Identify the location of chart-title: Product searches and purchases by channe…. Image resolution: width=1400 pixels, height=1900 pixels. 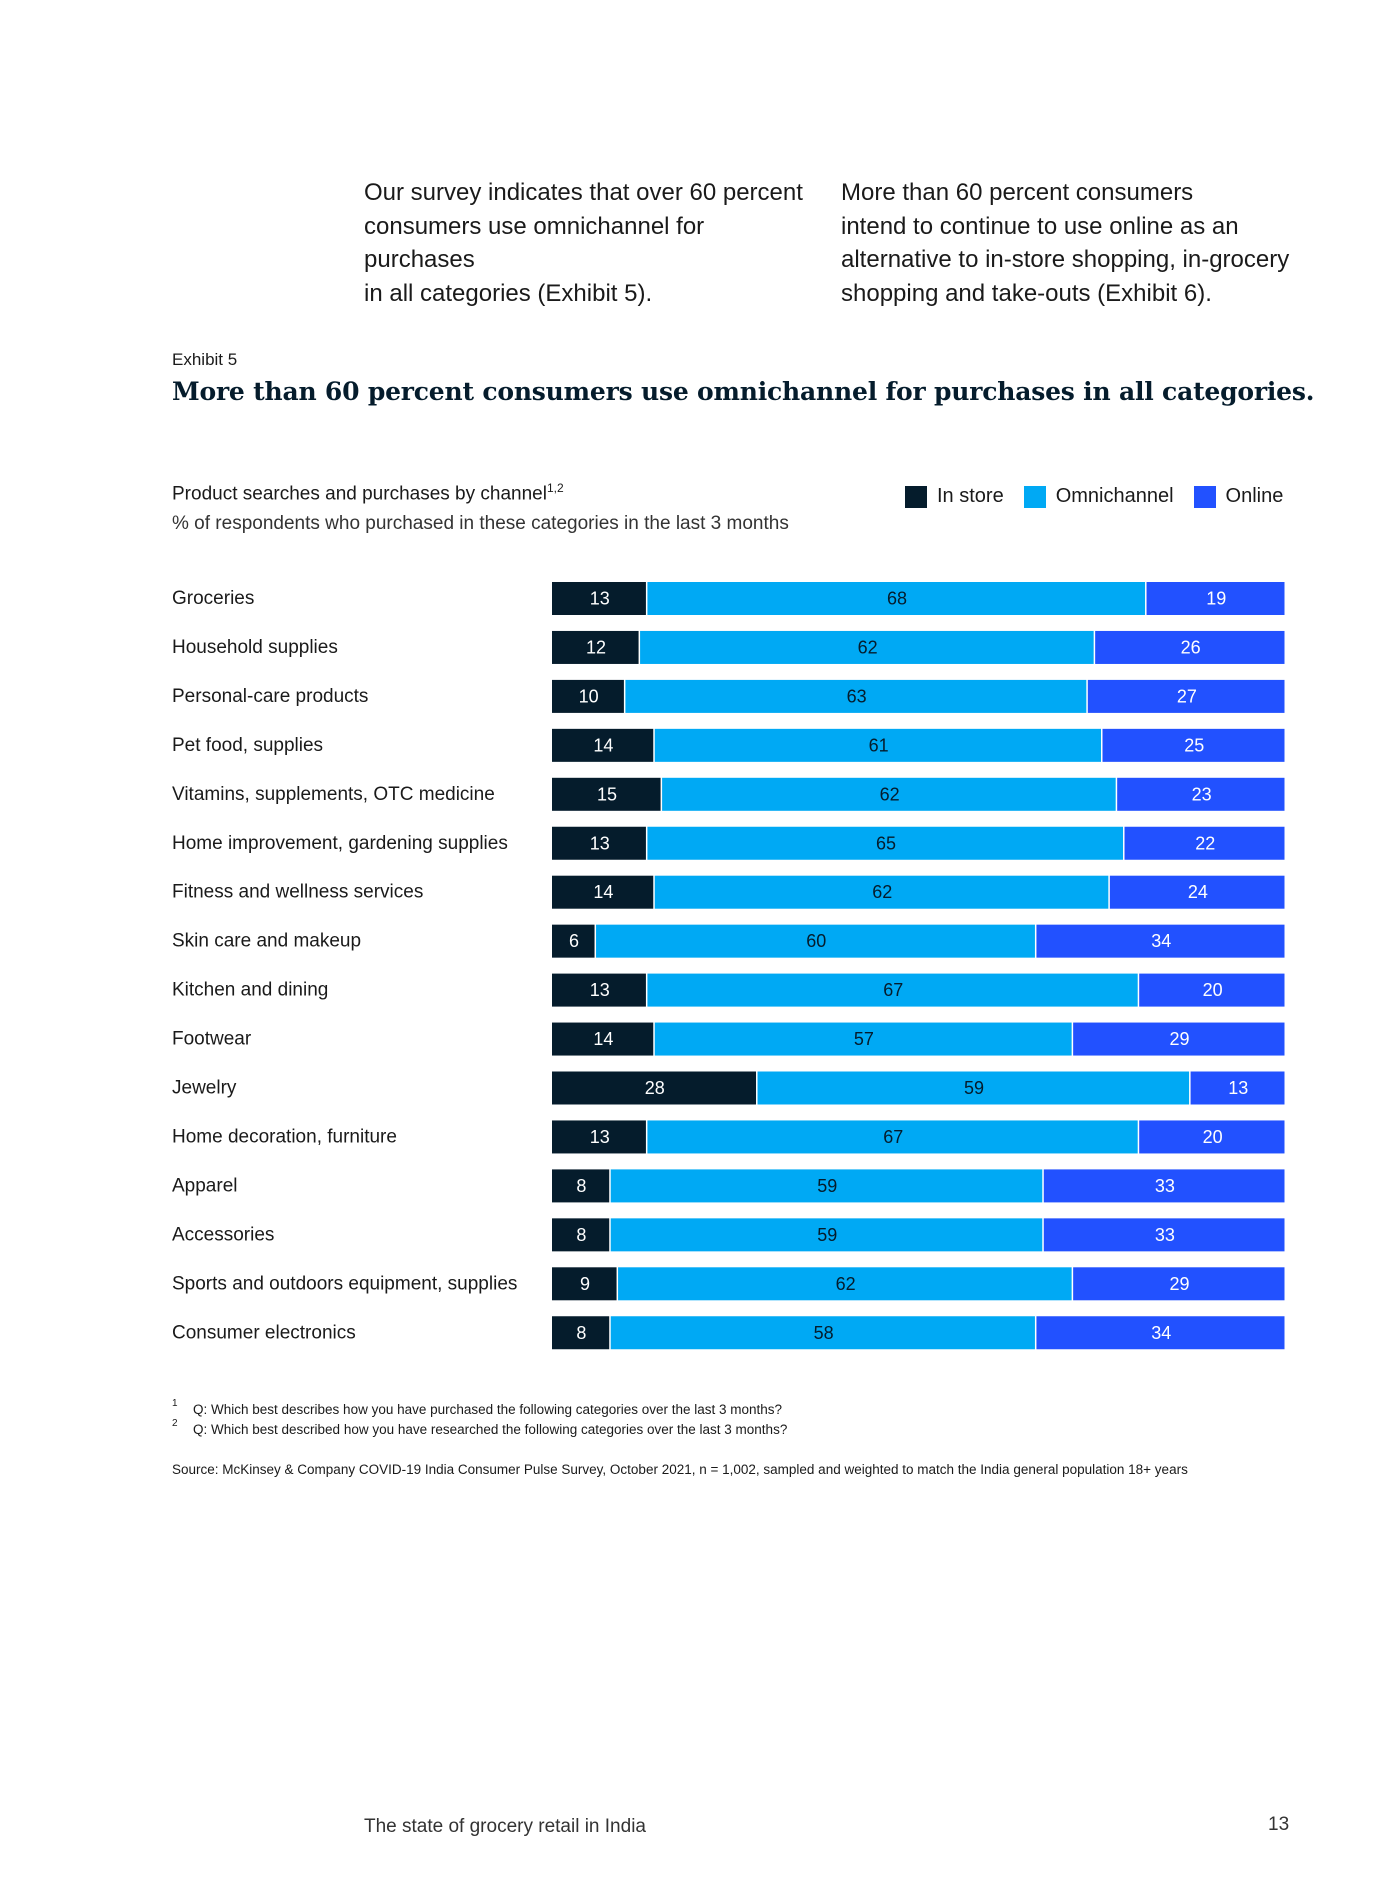
(368, 493).